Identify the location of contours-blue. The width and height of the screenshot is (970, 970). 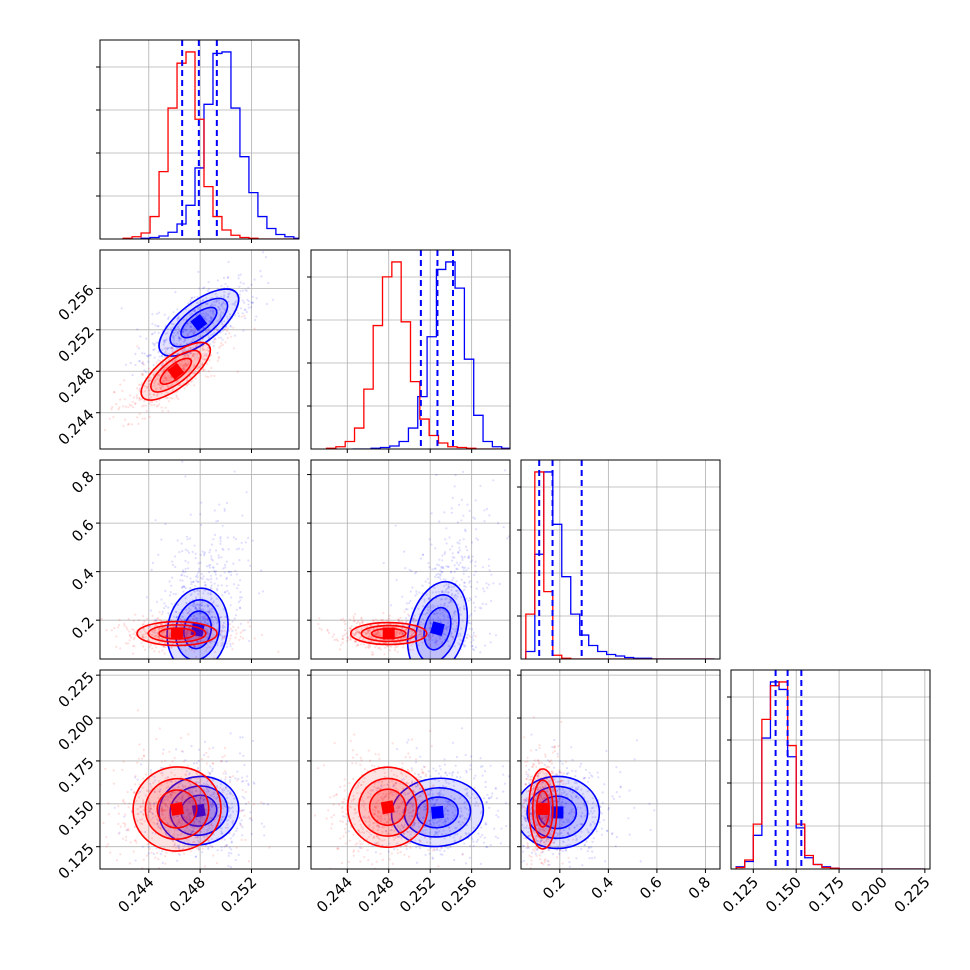
(437, 619).